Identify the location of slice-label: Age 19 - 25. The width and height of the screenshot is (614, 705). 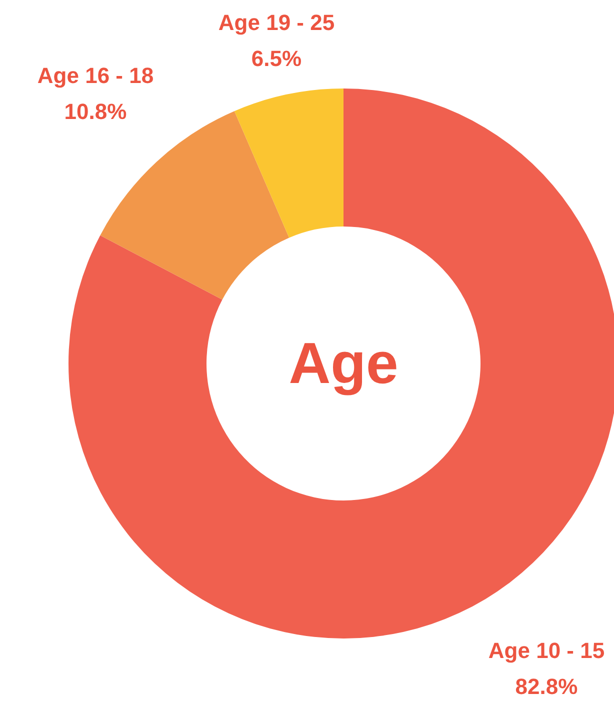
(276, 22).